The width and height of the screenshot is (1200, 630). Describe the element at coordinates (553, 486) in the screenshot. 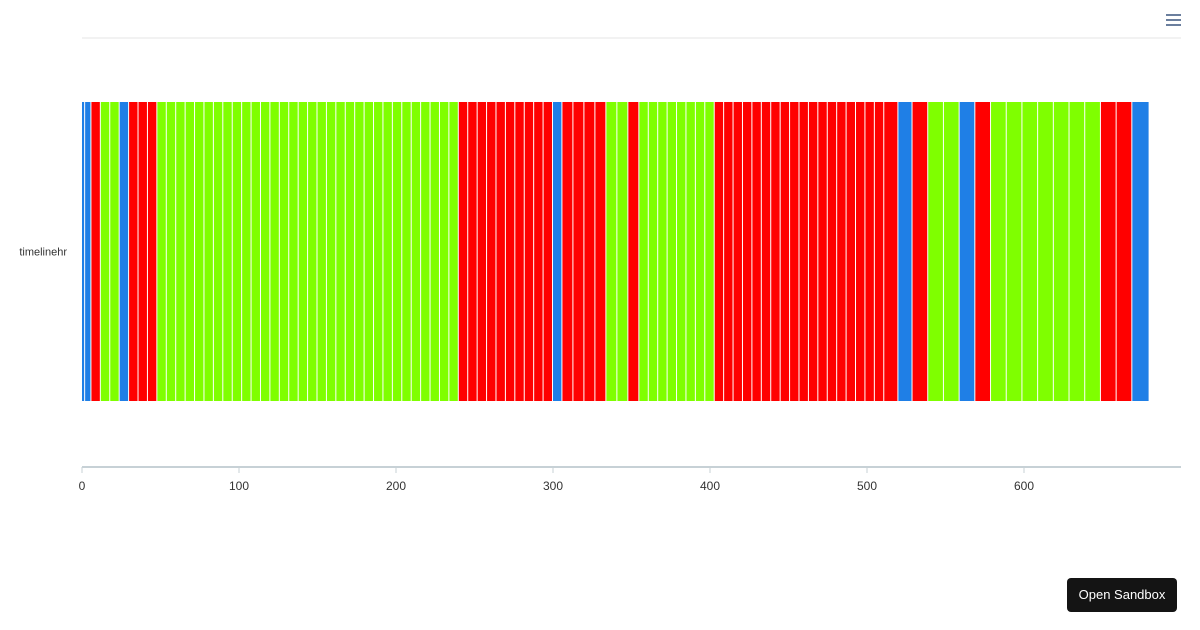

I see `x-tick-label: 300` at that location.